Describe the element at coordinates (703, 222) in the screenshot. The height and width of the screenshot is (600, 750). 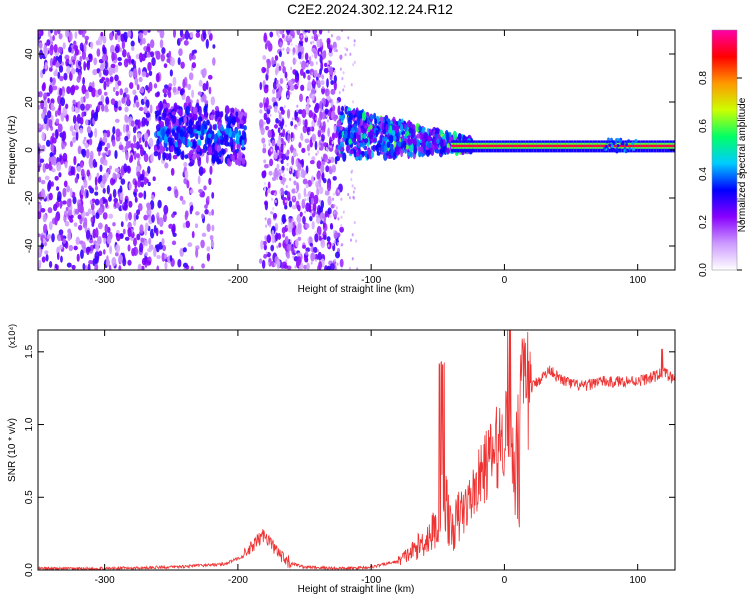
I see `colorbar-tick-label: 0.2` at that location.